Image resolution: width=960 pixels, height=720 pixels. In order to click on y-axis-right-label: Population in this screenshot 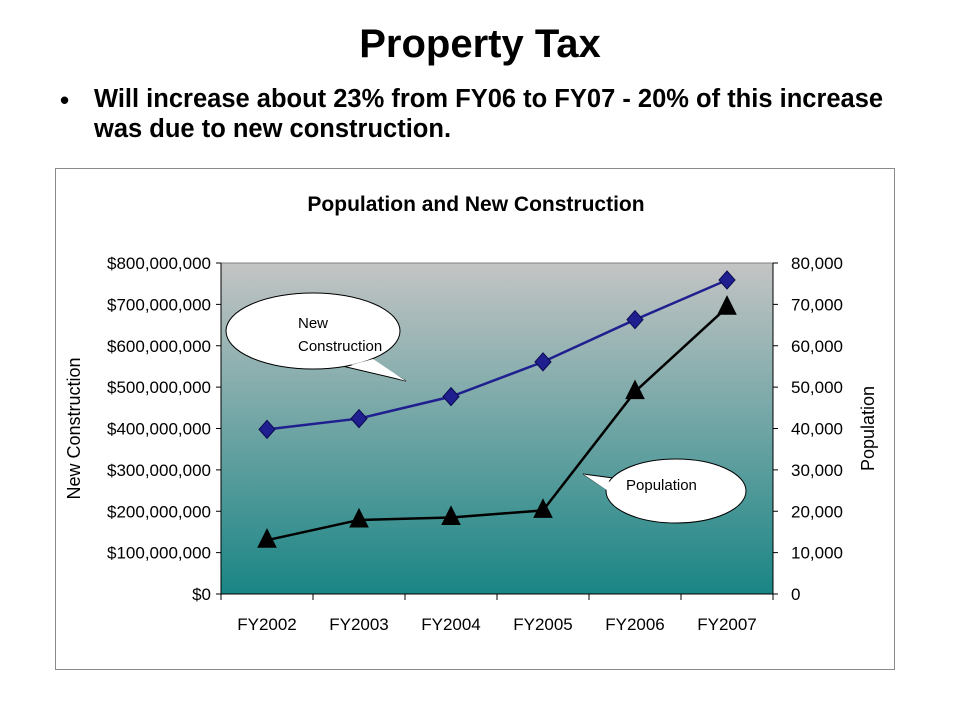, I will do `click(868, 428)`.